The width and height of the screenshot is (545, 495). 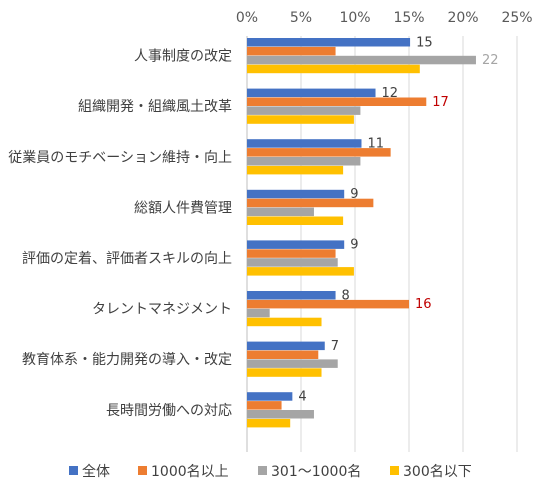 I want to click on x-tick-label: 10%, so click(x=354, y=18).